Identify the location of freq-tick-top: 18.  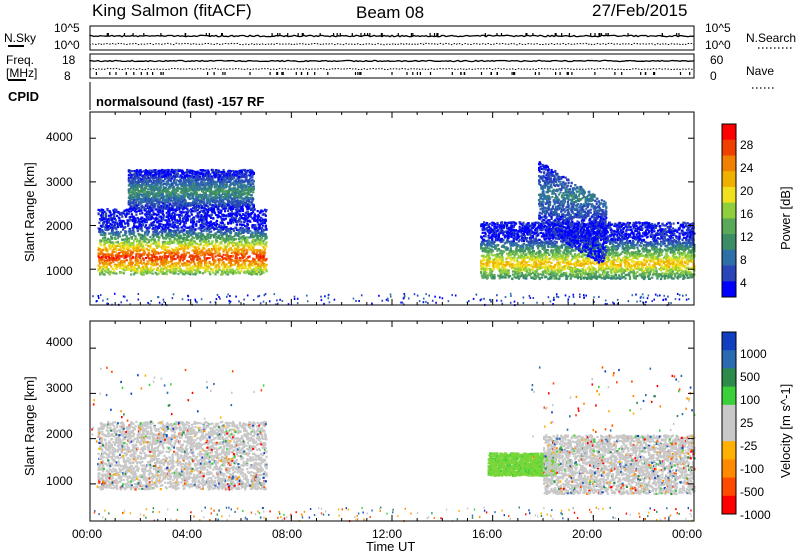
(69, 60).